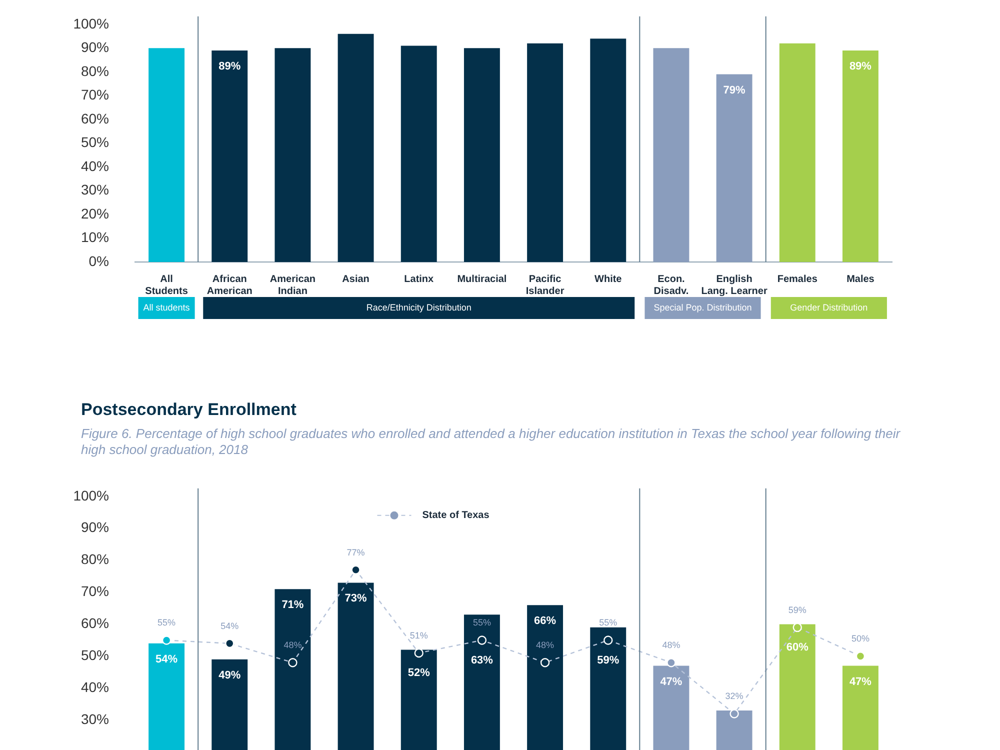  I want to click on data-label: 49%, so click(229, 675).